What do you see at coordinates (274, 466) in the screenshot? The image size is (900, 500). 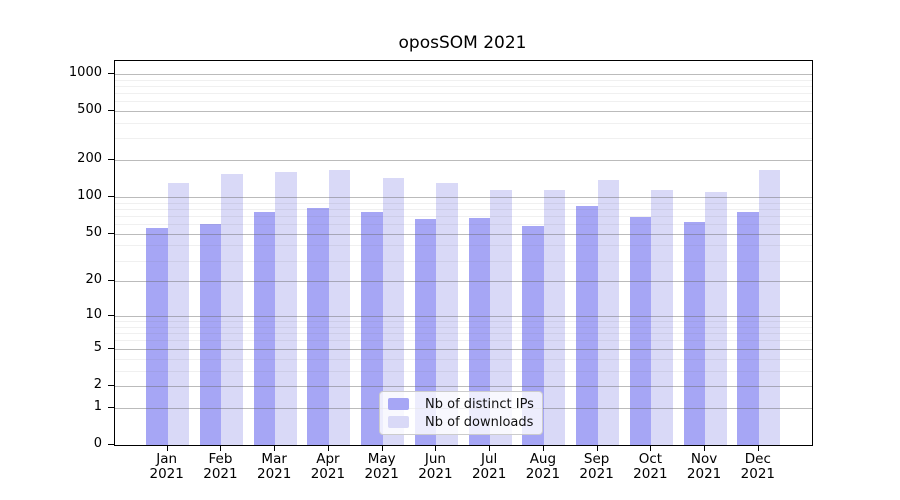 I see `x-tick-label: Mar 2021` at bounding box center [274, 466].